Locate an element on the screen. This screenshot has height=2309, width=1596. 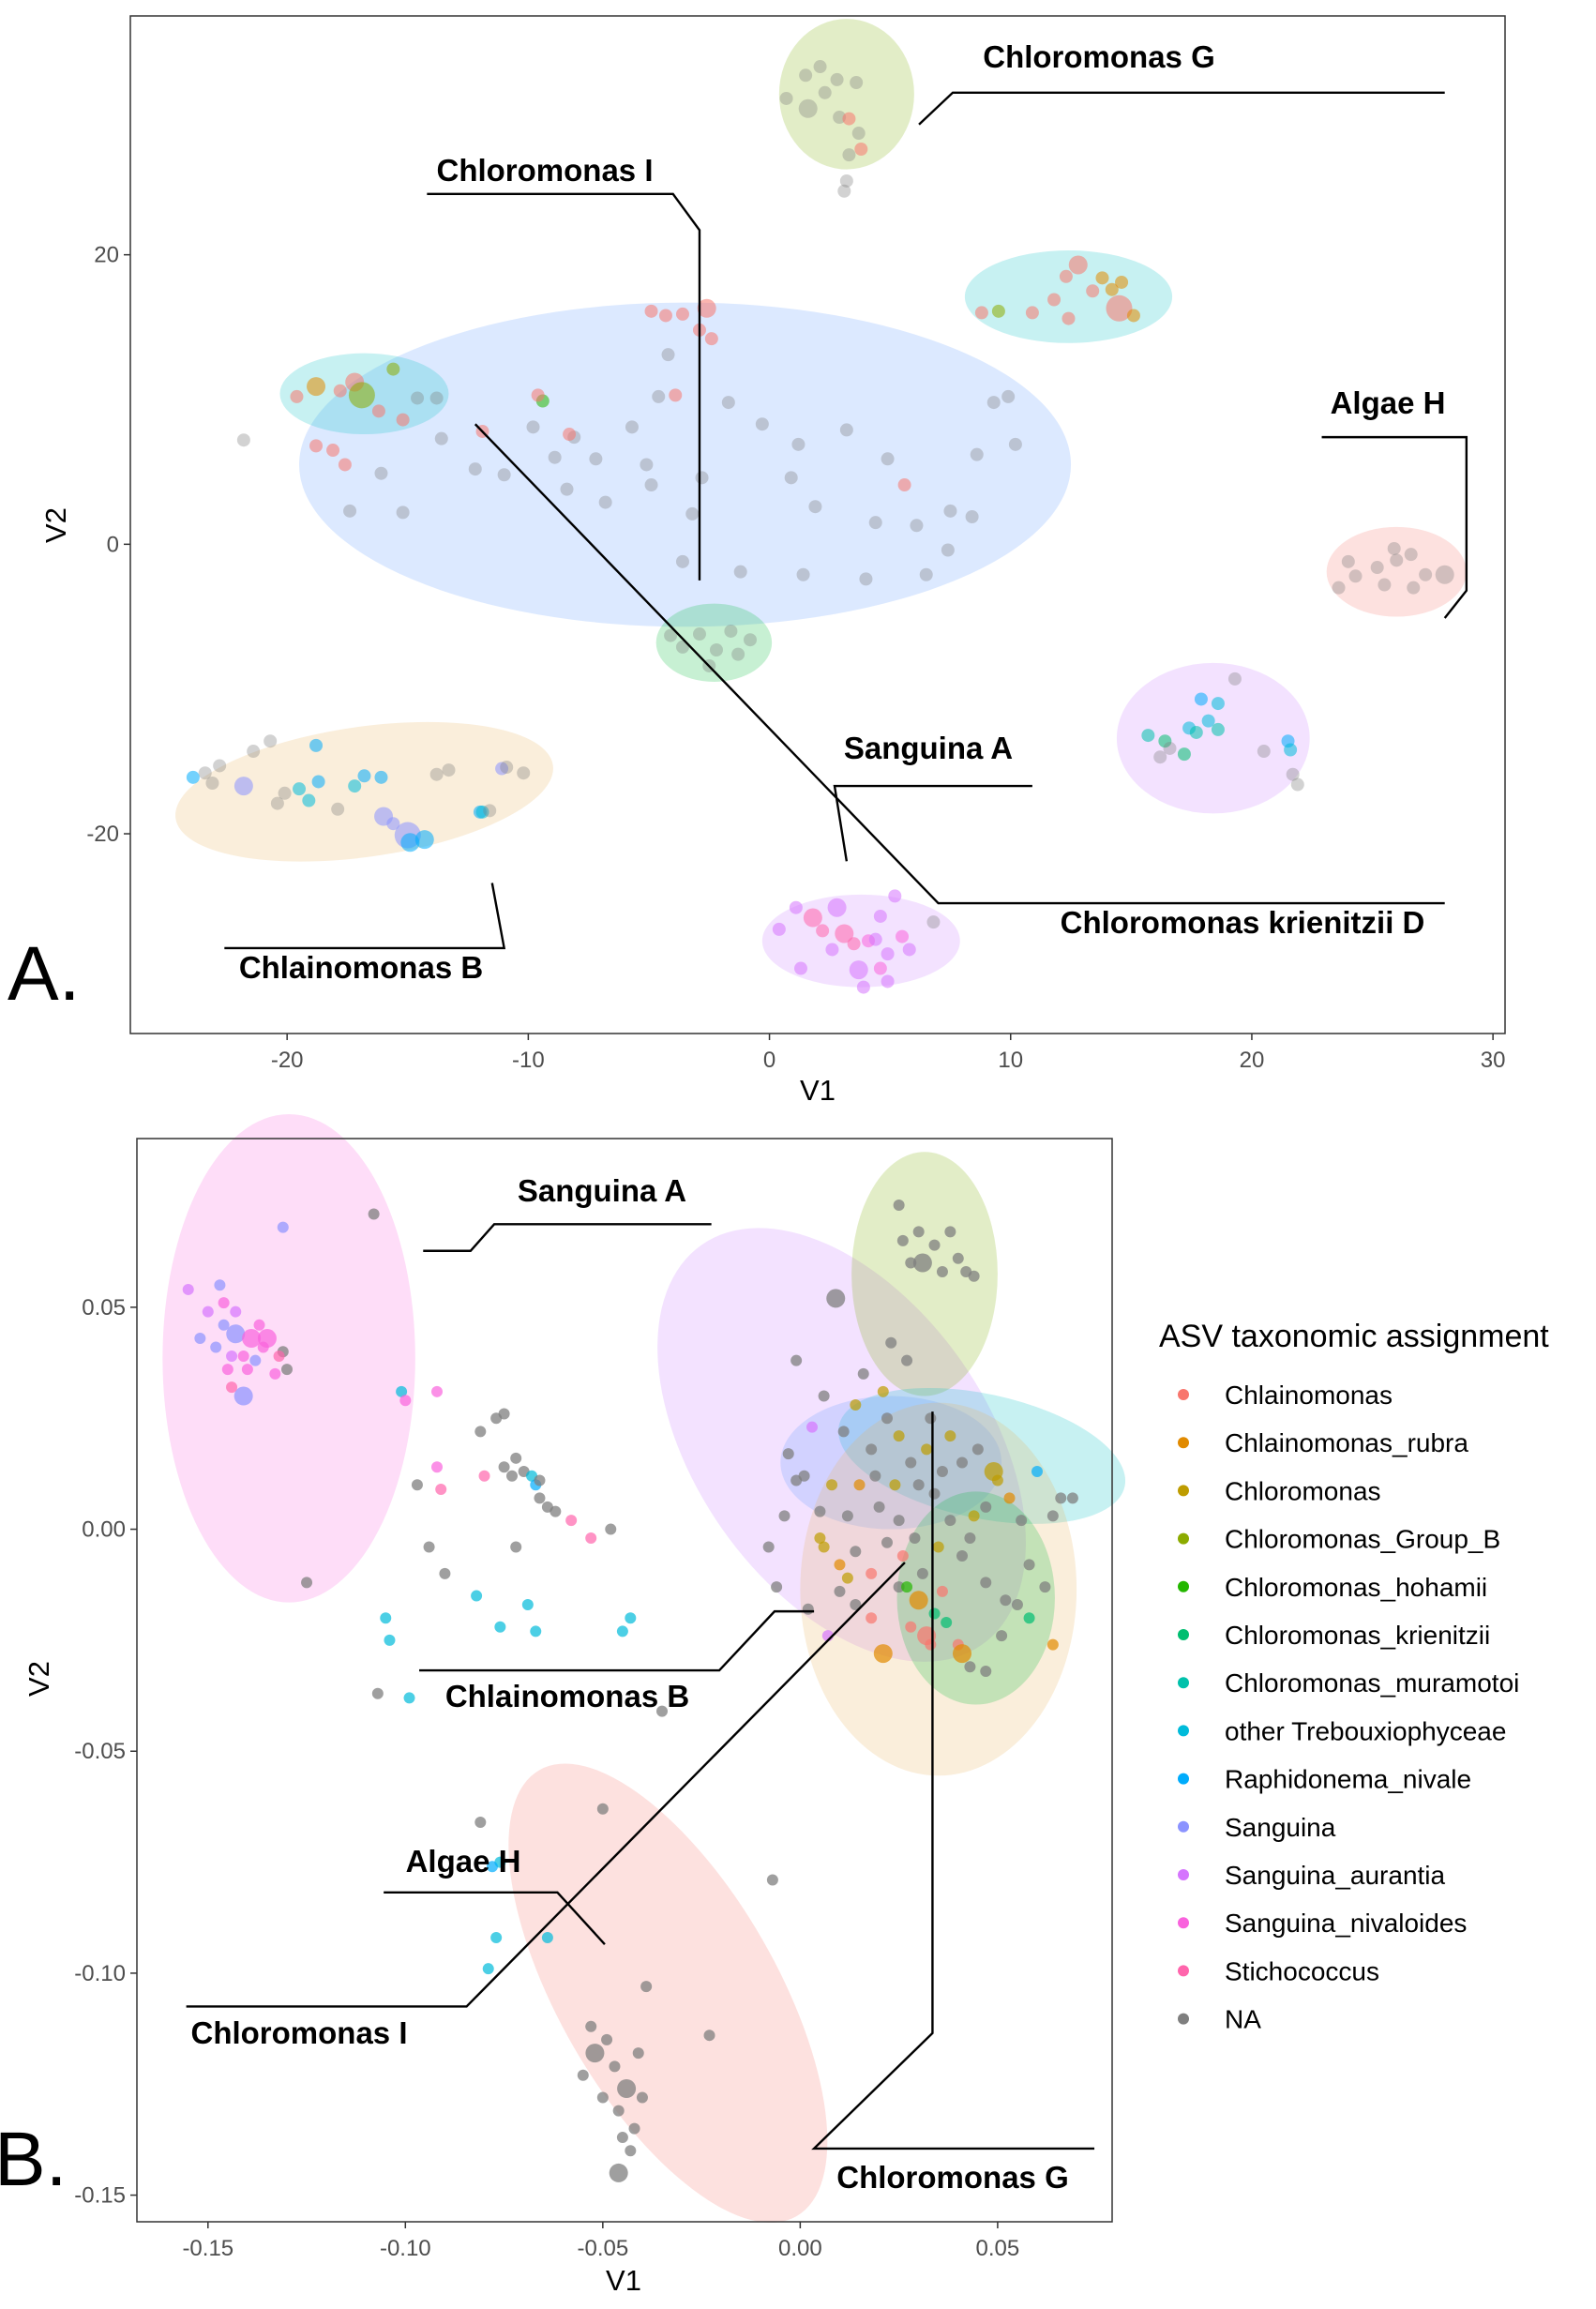
panel-a-x-axis: -20 -10 0 10 20 30 is located at coordinates (888, 1053).